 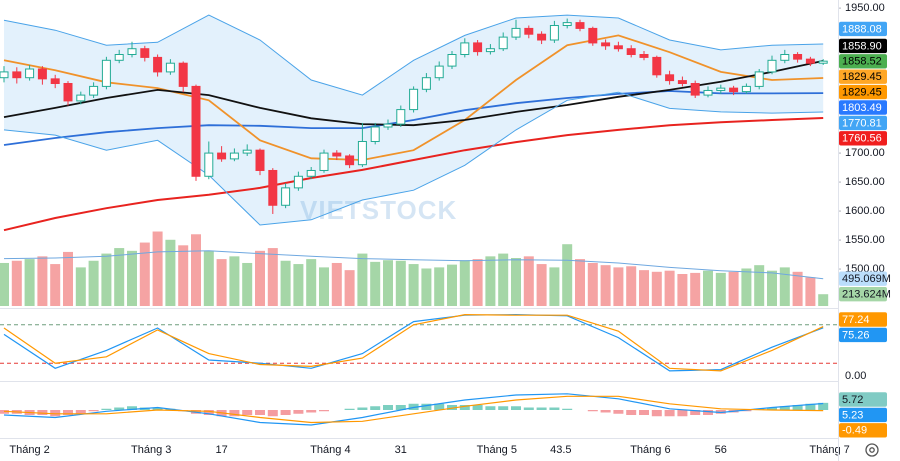 I want to click on price-badge-label: 1770.81, so click(x=862, y=123).